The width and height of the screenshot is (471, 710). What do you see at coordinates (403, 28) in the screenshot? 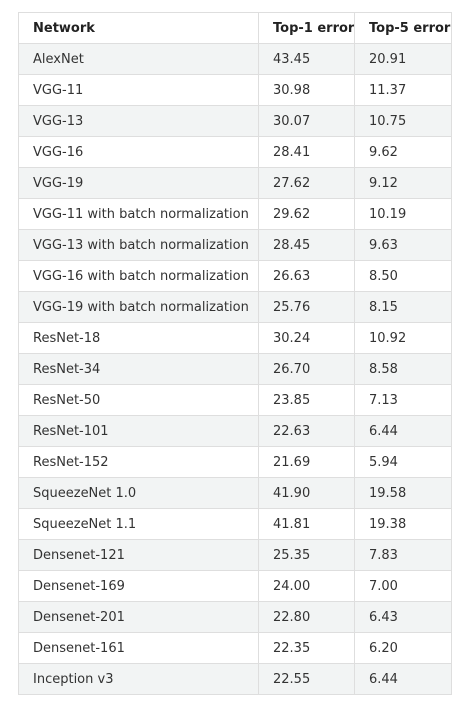
I see `header-top5-error: Top-5 error` at bounding box center [403, 28].